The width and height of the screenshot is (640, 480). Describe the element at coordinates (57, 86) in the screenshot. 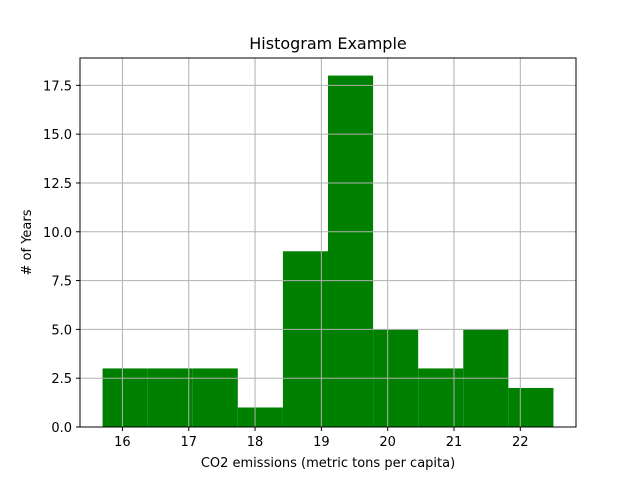

I see `y-tick-label: 17.5` at that location.